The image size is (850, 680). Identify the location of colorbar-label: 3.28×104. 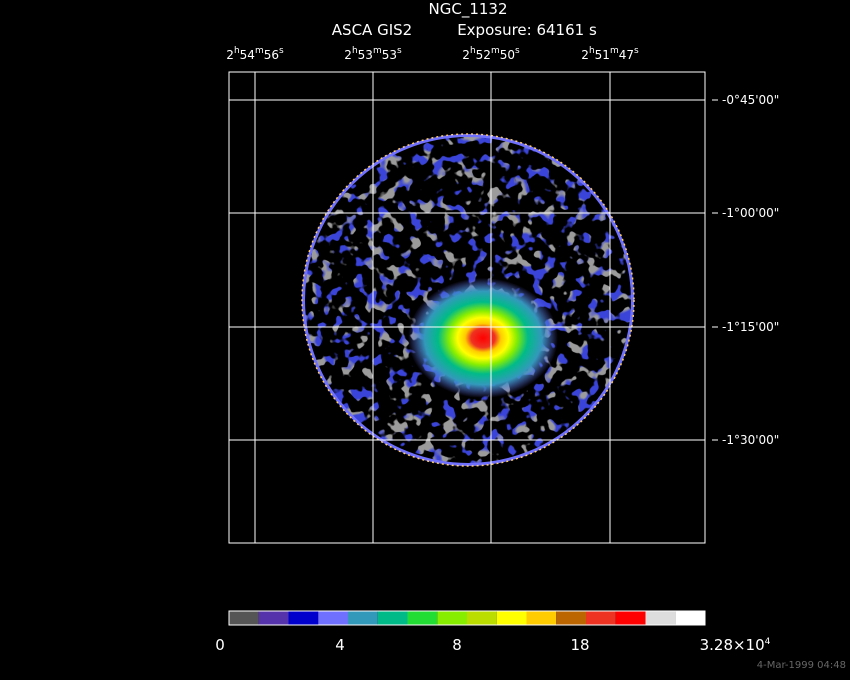
(735, 645).